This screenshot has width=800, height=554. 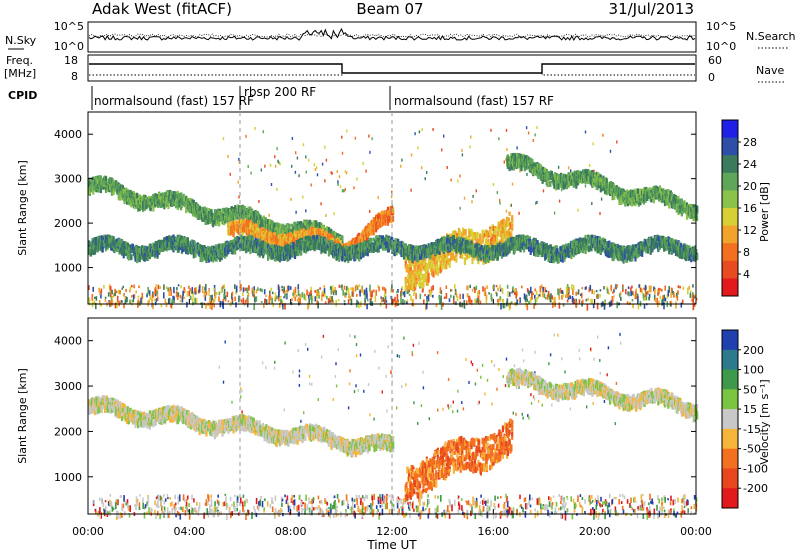 What do you see at coordinates (771, 36) in the screenshot?
I see `noise-right-label: N.Search` at bounding box center [771, 36].